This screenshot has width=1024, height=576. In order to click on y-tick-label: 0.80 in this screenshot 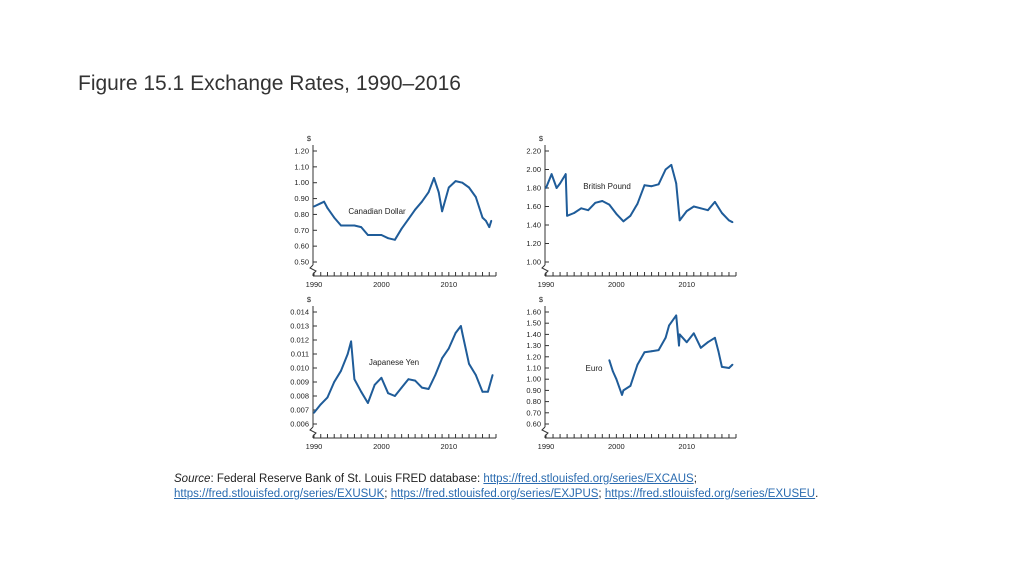, I will do `click(301, 214)`.